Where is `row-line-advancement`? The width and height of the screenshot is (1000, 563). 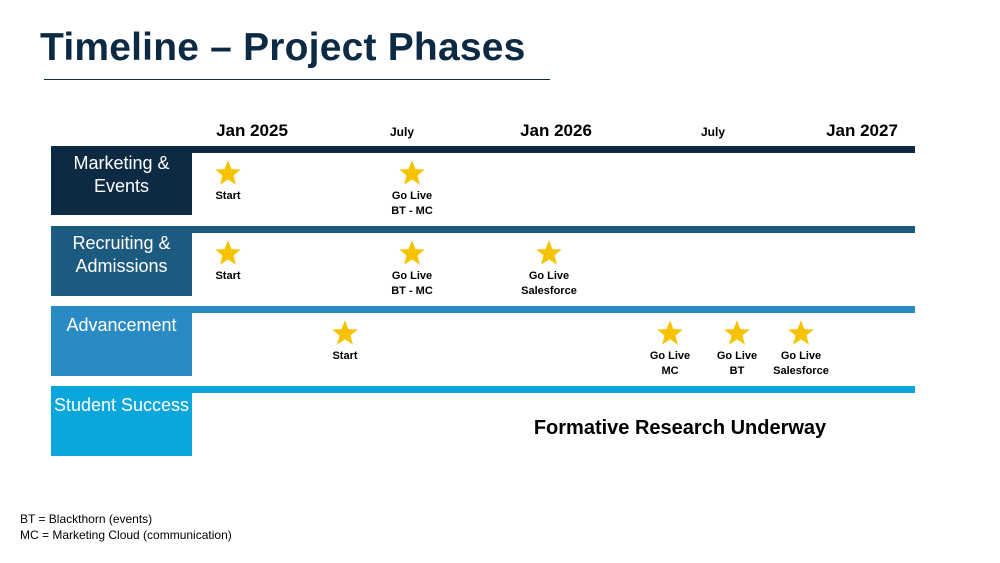
row-line-advancement is located at coordinates (483, 309).